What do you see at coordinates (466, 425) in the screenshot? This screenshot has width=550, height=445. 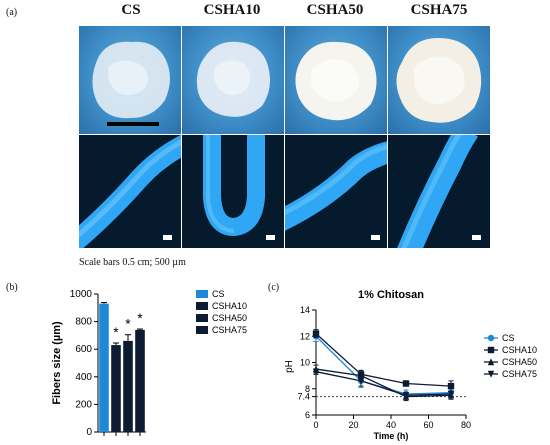 I see `x-tick-label: 80` at bounding box center [466, 425].